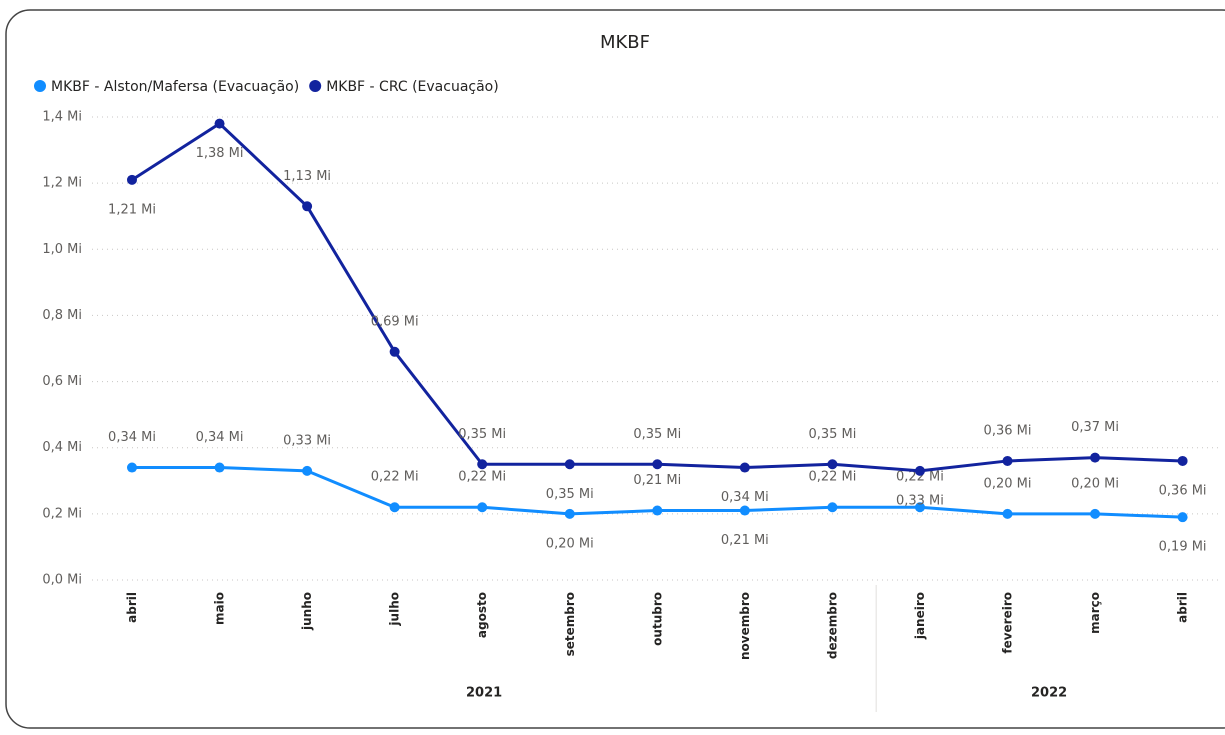  Describe the element at coordinates (570, 624) in the screenshot. I see `x-tick-label: setembro` at that location.